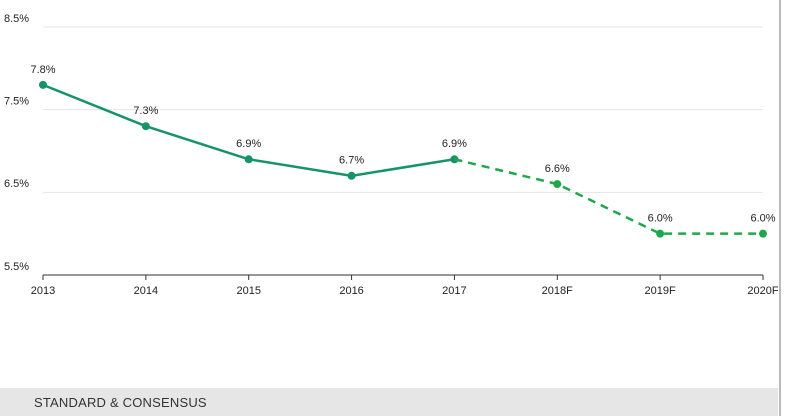  I want to click on data-label: 7.8%, so click(42, 70).